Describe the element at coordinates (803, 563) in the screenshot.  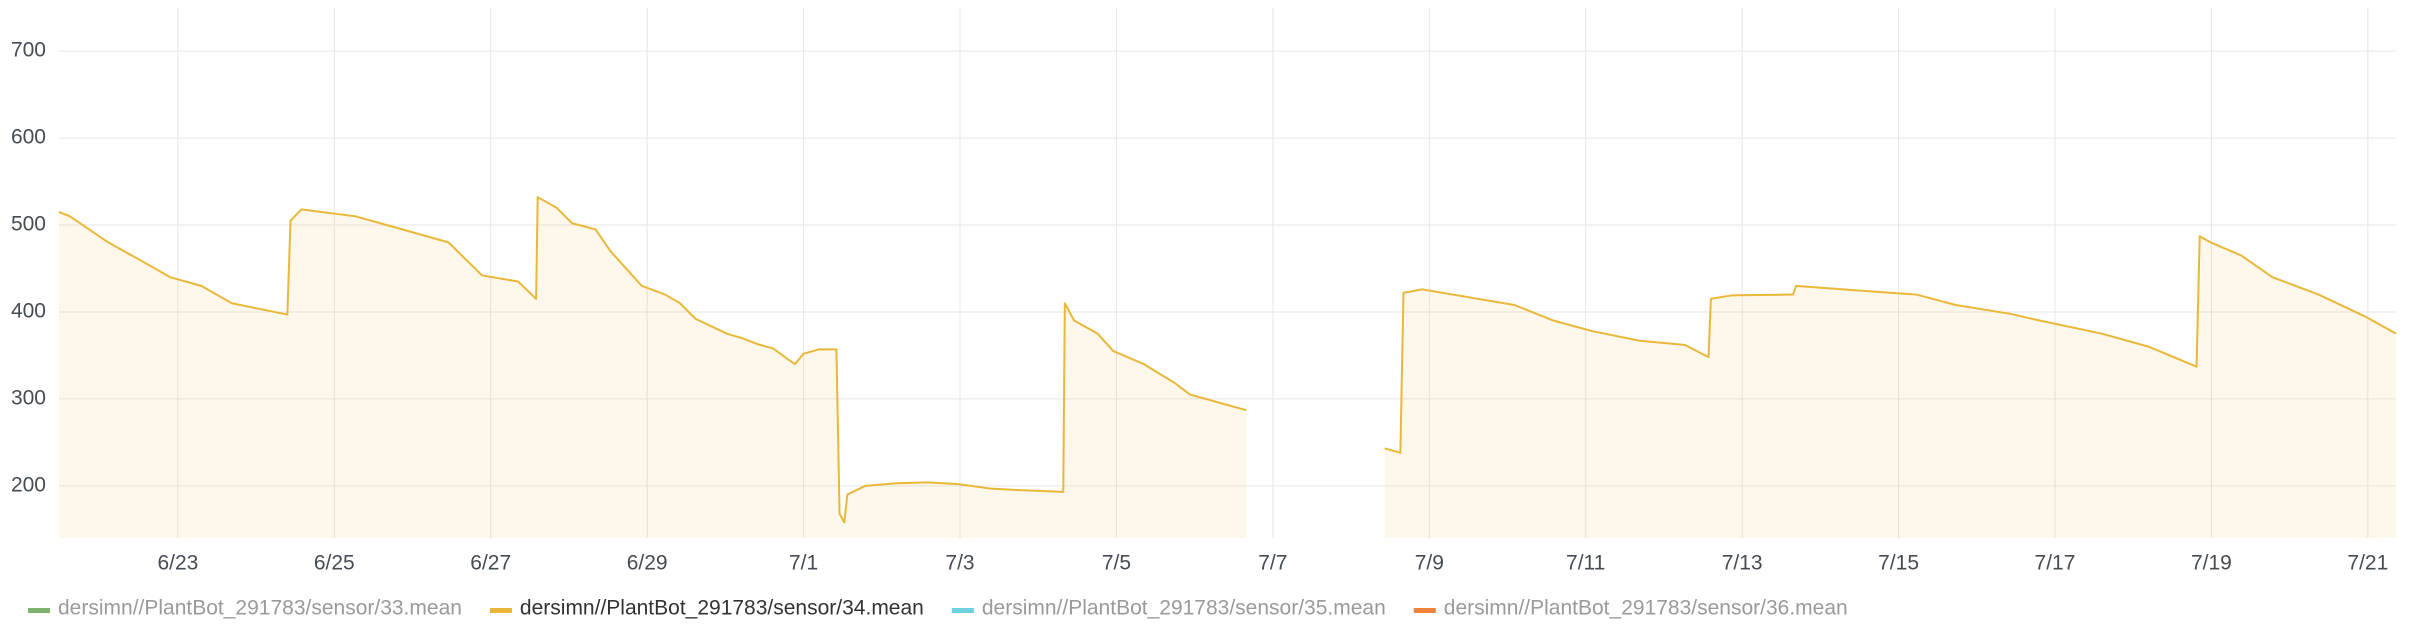
I see `x-tick-label: 7/1` at that location.